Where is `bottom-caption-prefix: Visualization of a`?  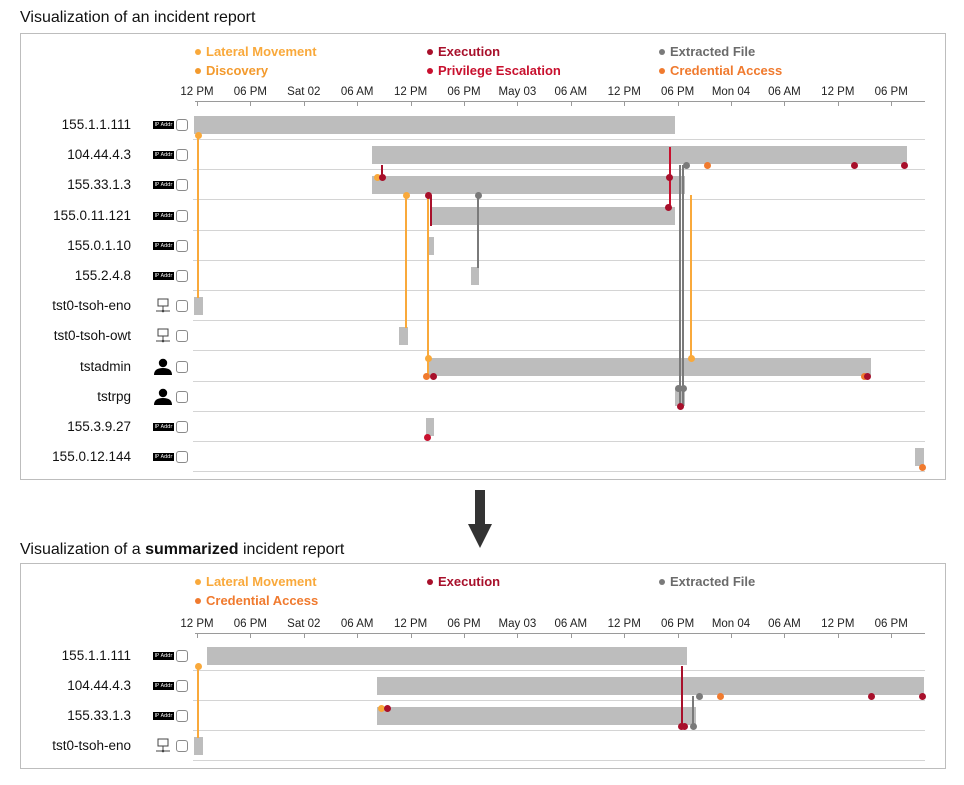
bottom-caption-prefix: Visualization of a is located at coordinates (83, 549).